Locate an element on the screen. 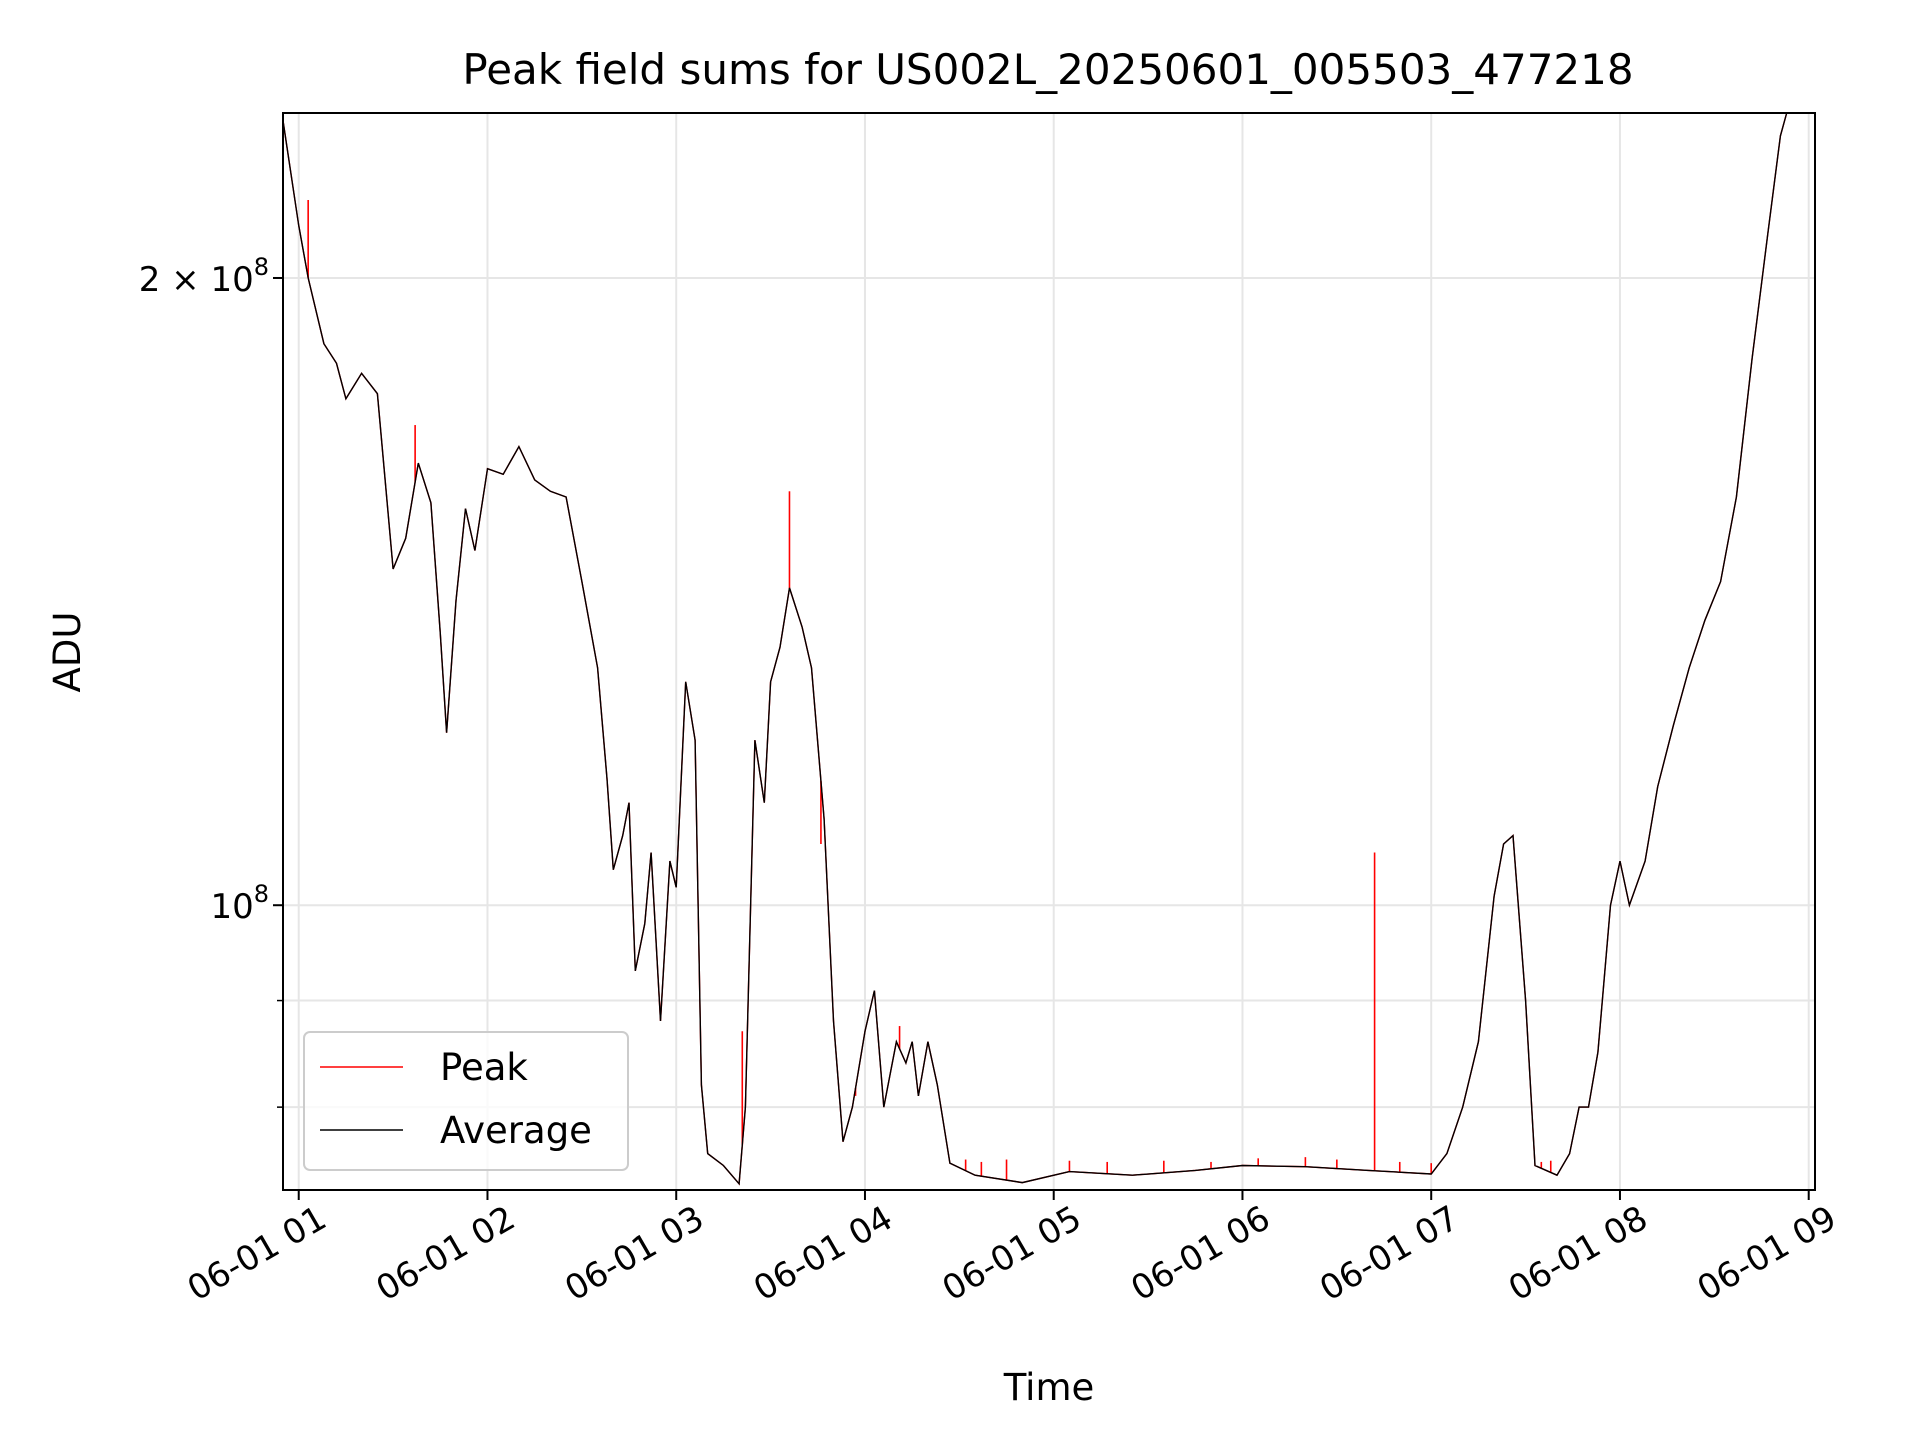 The width and height of the screenshot is (1920, 1440). x-tick-label: 06-01 05 is located at coordinates (1012, 1253).